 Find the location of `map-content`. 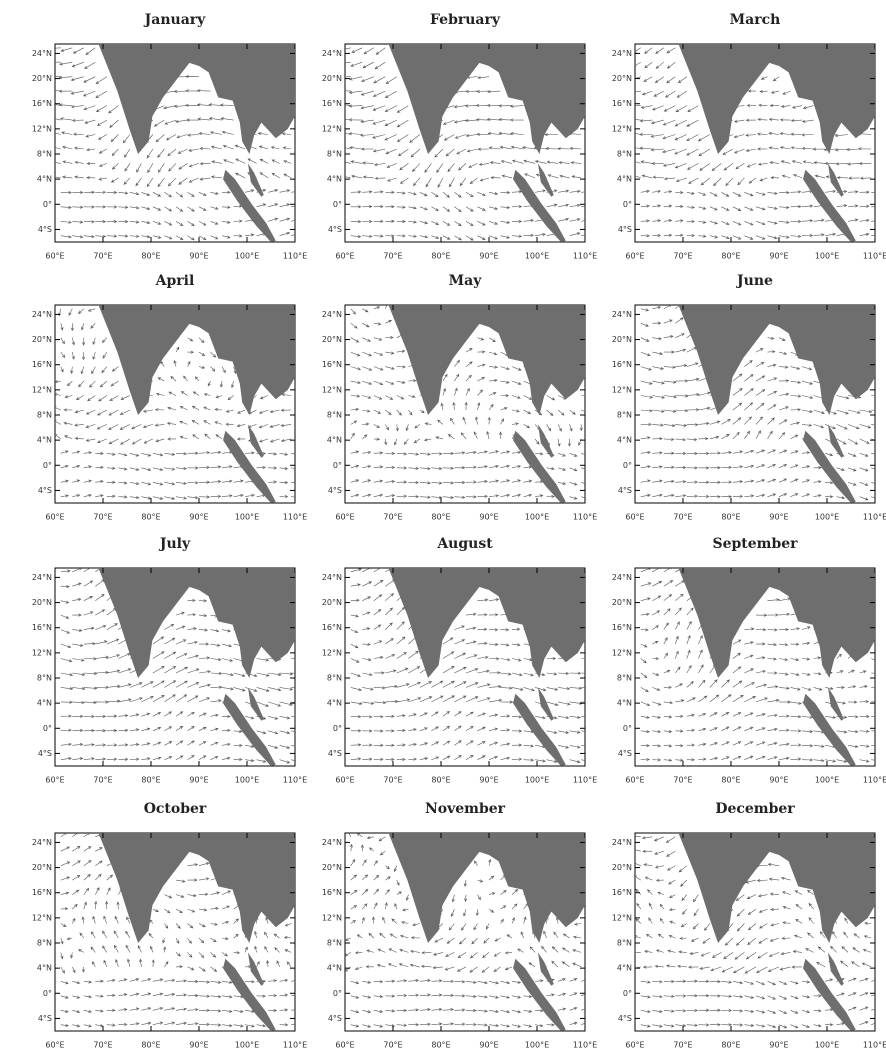

map-content is located at coordinates (177, 667).